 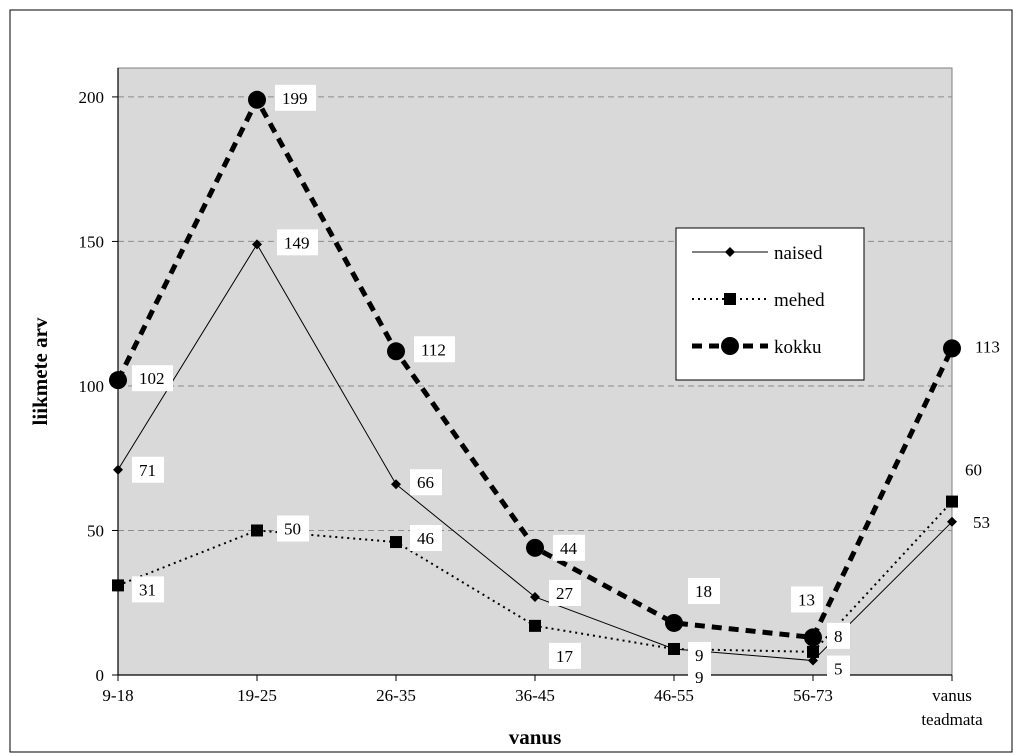 I want to click on data-label-text: 71, so click(x=147, y=470).